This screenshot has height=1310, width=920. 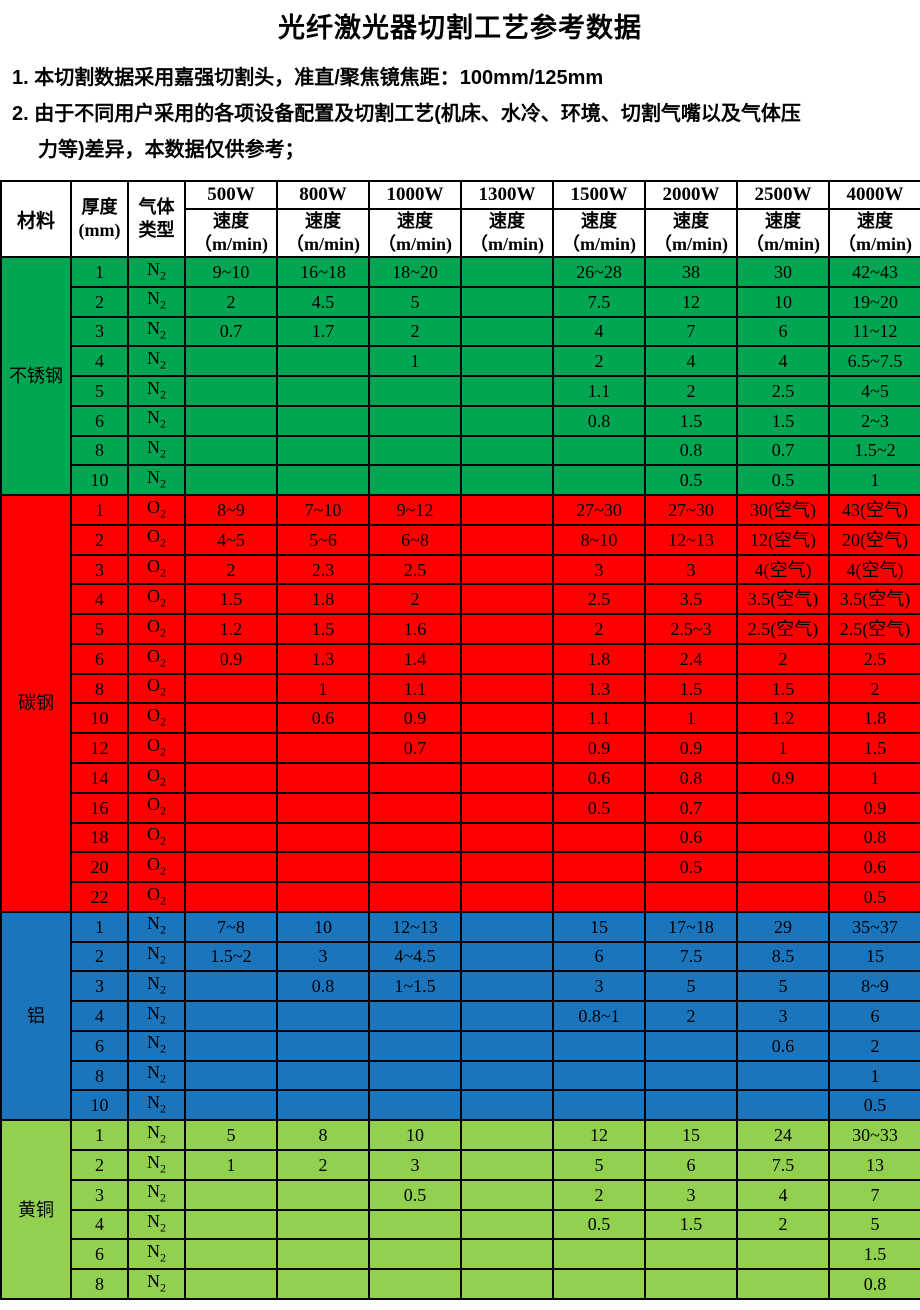 What do you see at coordinates (874, 391) in the screenshot?
I see `speed-cell: 4~5` at bounding box center [874, 391].